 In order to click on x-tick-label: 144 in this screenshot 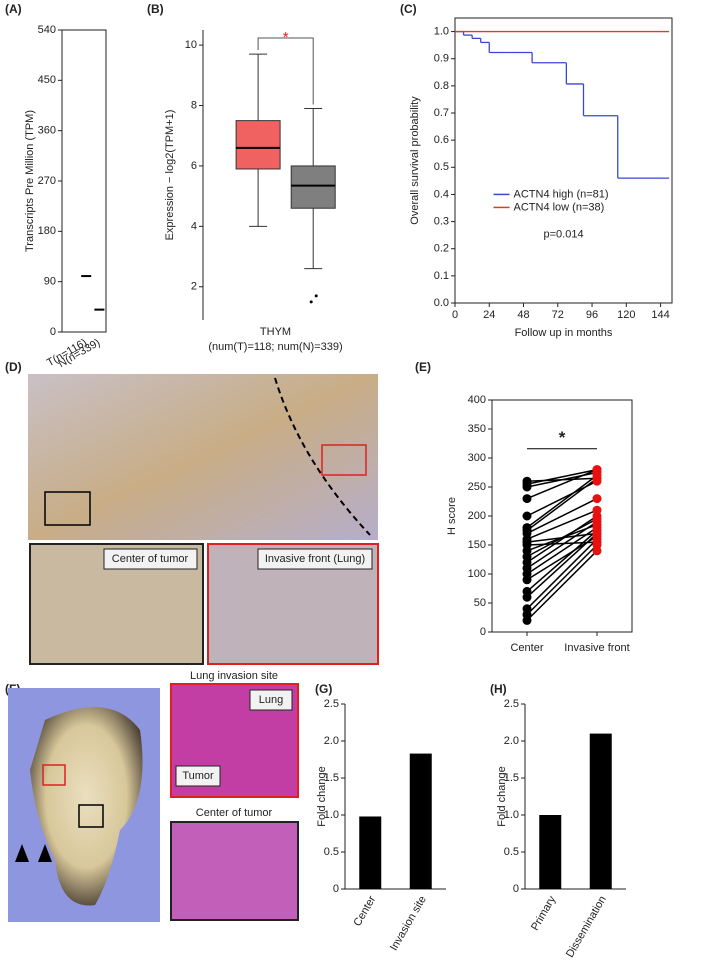, I will do `click(660, 315)`.